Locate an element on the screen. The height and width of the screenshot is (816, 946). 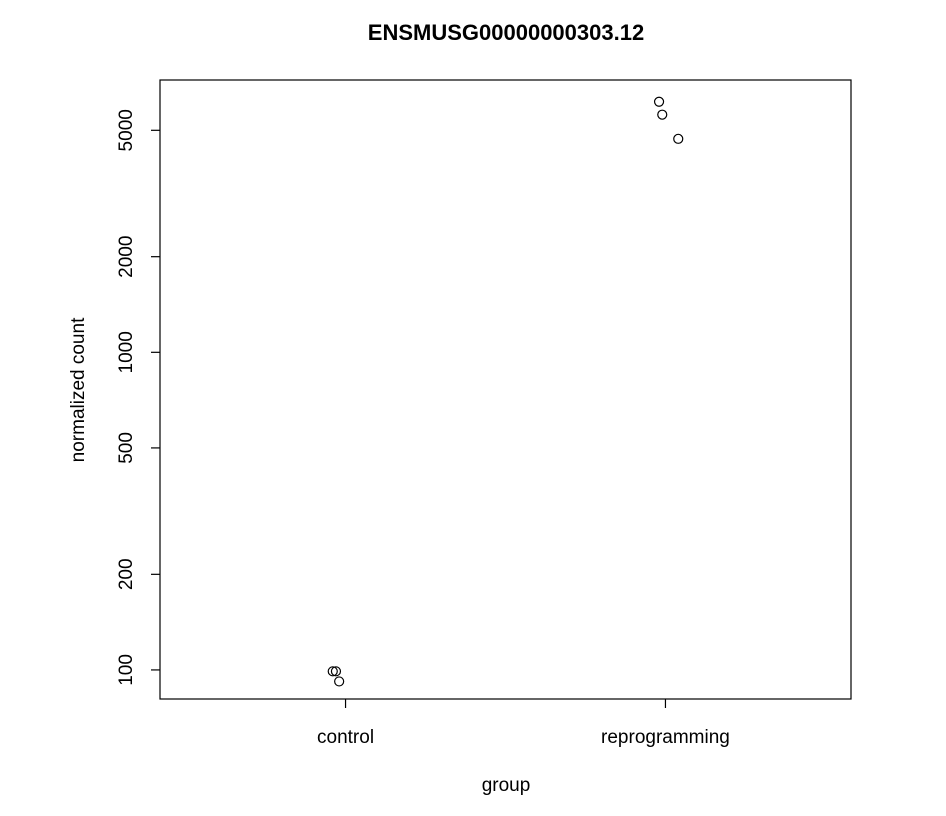
x-axis-label: group is located at coordinates (506, 785).